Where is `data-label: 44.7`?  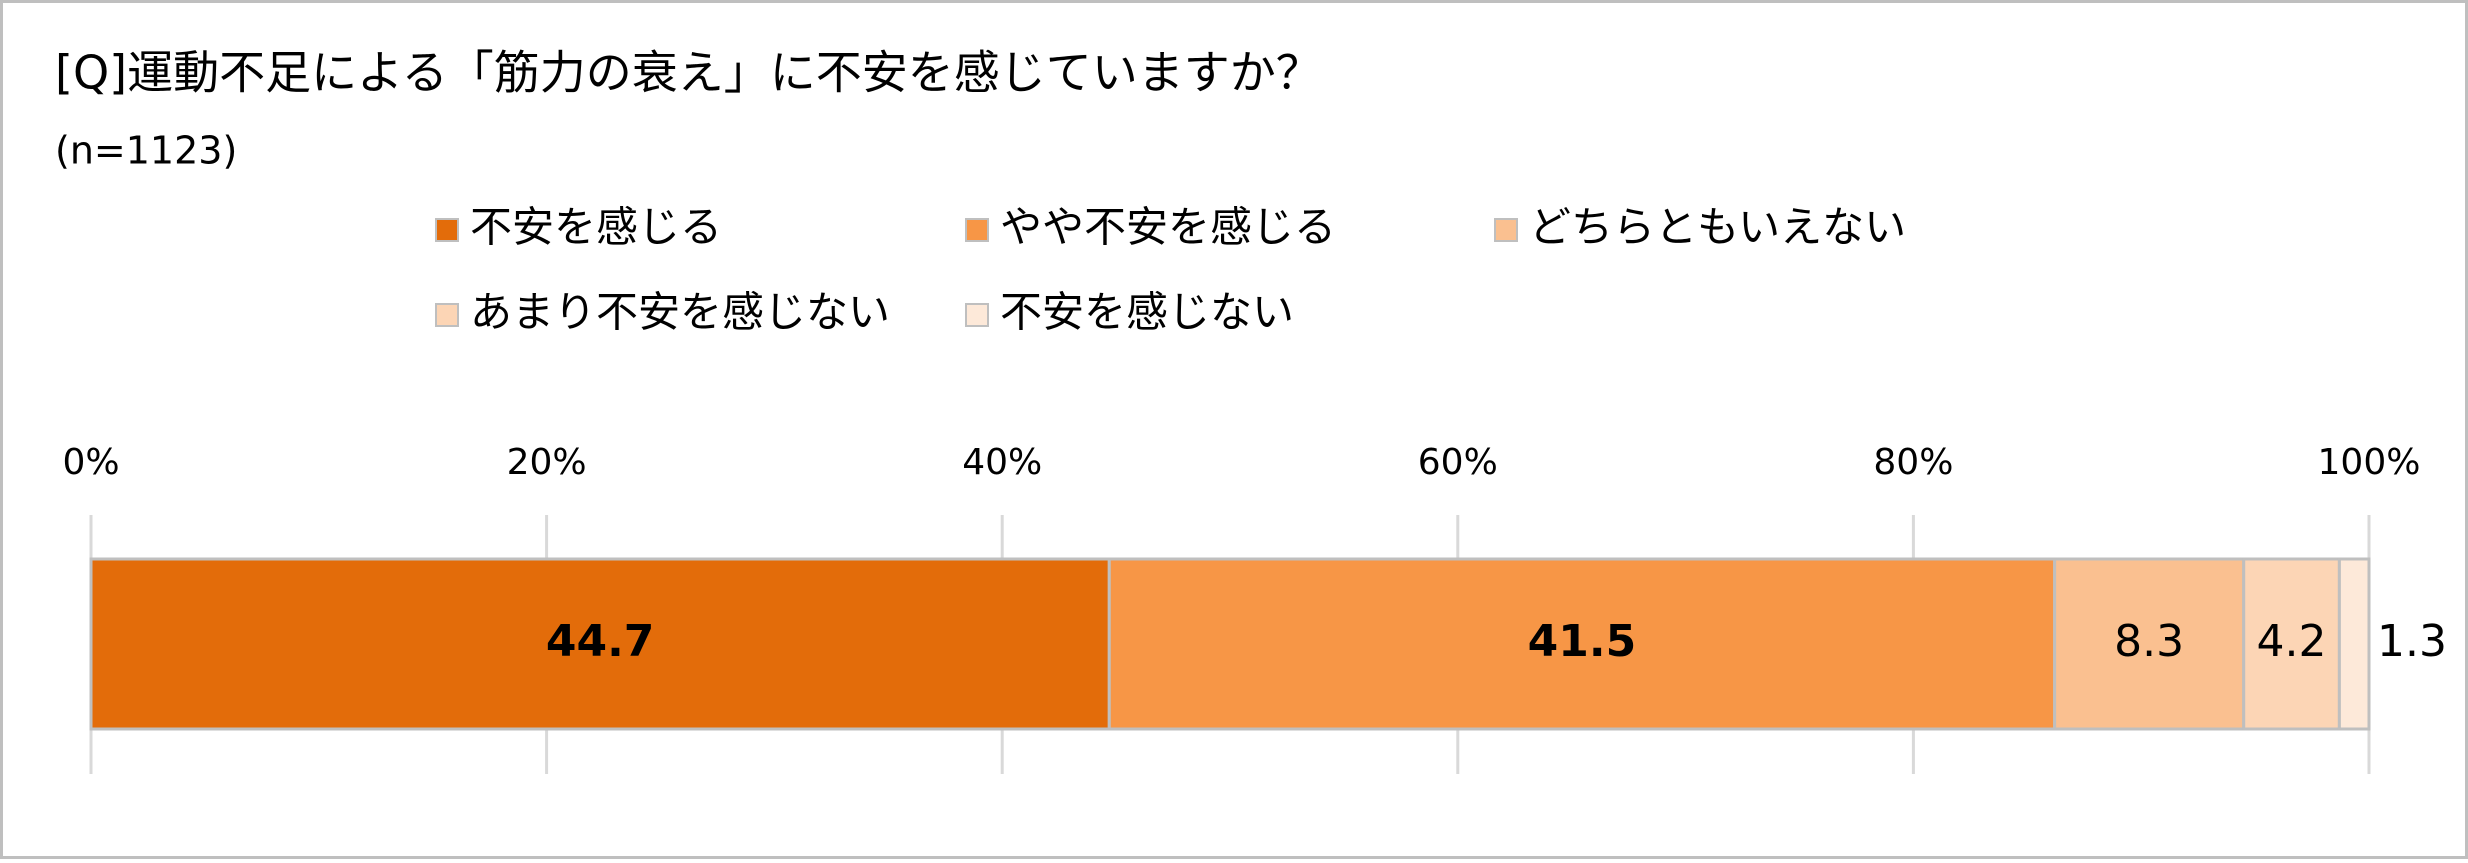
data-label: 44.7 is located at coordinates (600, 641).